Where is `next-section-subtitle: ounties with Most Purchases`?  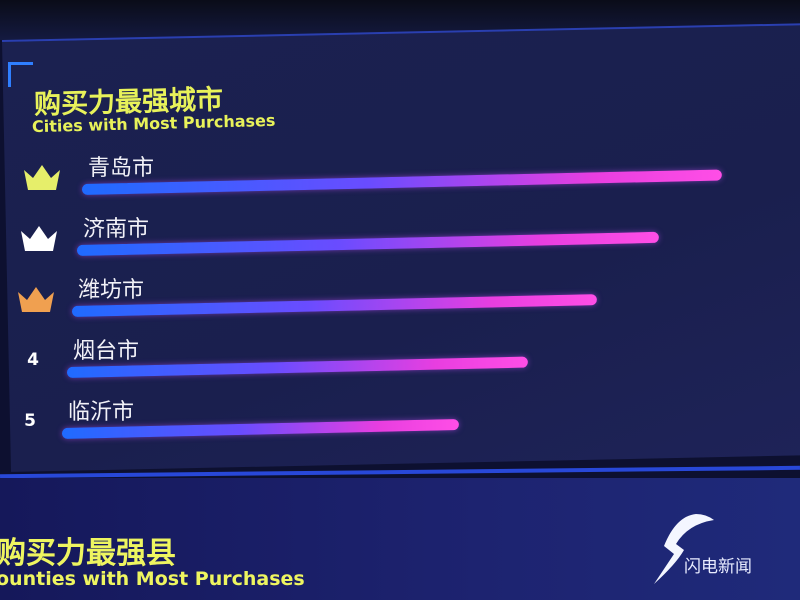
next-section-subtitle: ounties with Most Purchases is located at coordinates (152, 579).